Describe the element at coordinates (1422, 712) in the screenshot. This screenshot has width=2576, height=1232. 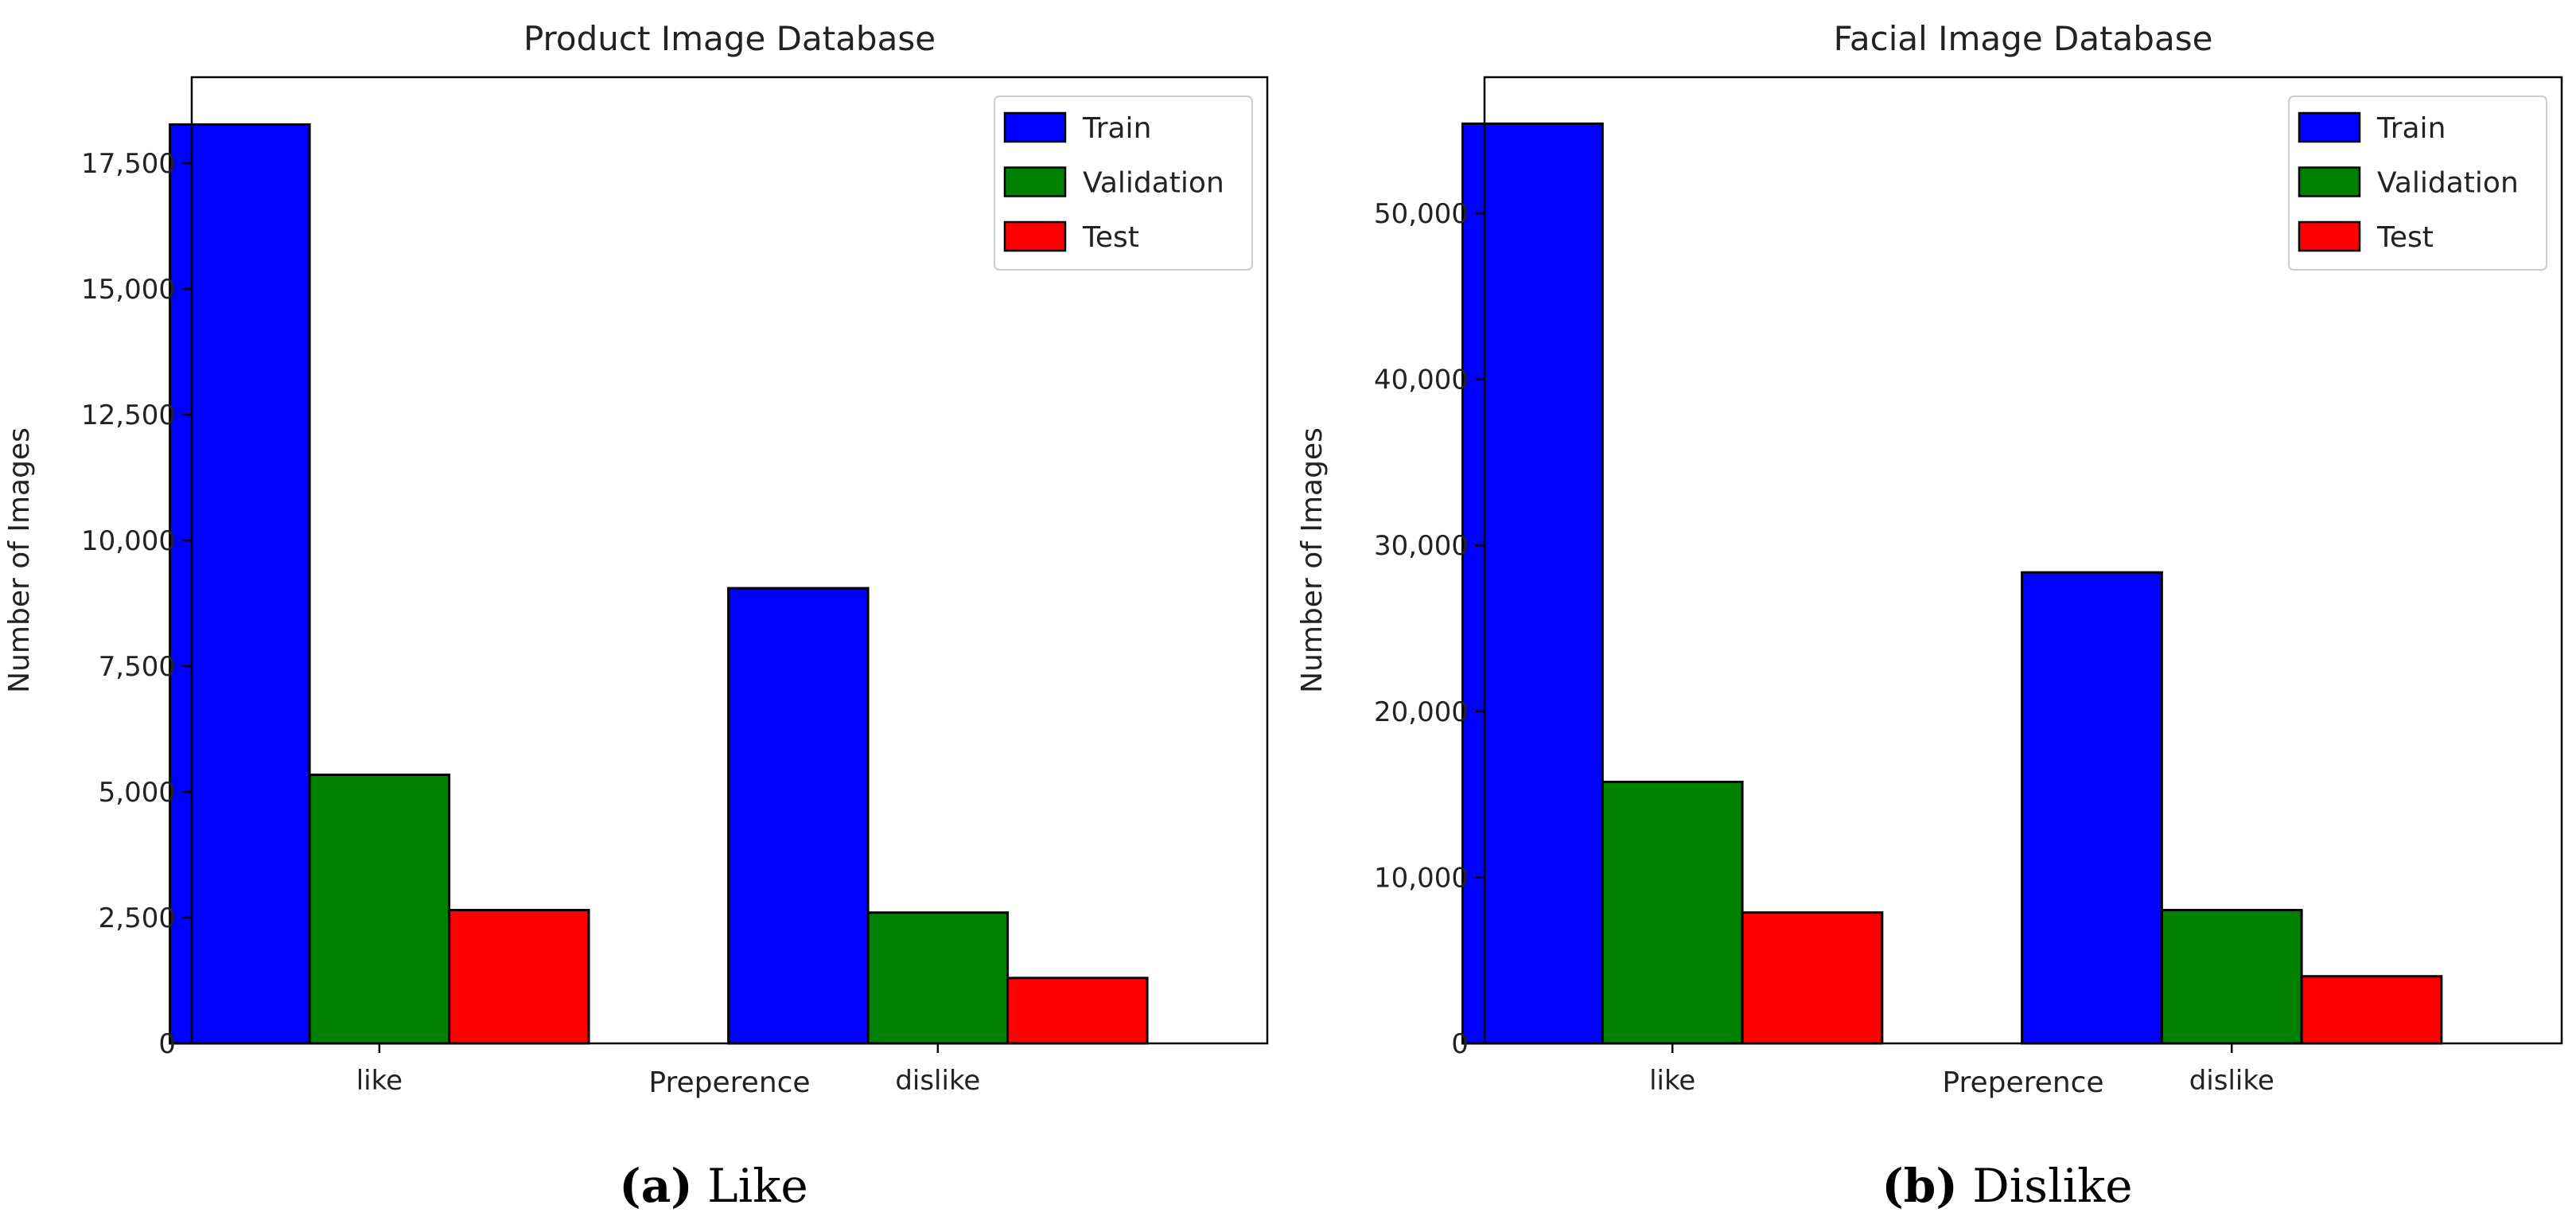
I see `y-tick-label: 20,000` at that location.